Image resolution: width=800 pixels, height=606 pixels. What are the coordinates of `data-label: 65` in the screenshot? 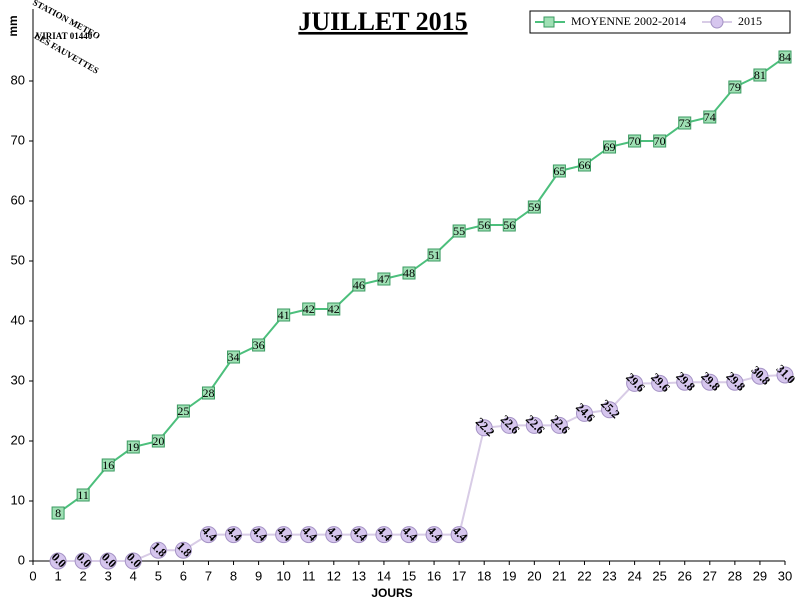 It's located at (559, 171).